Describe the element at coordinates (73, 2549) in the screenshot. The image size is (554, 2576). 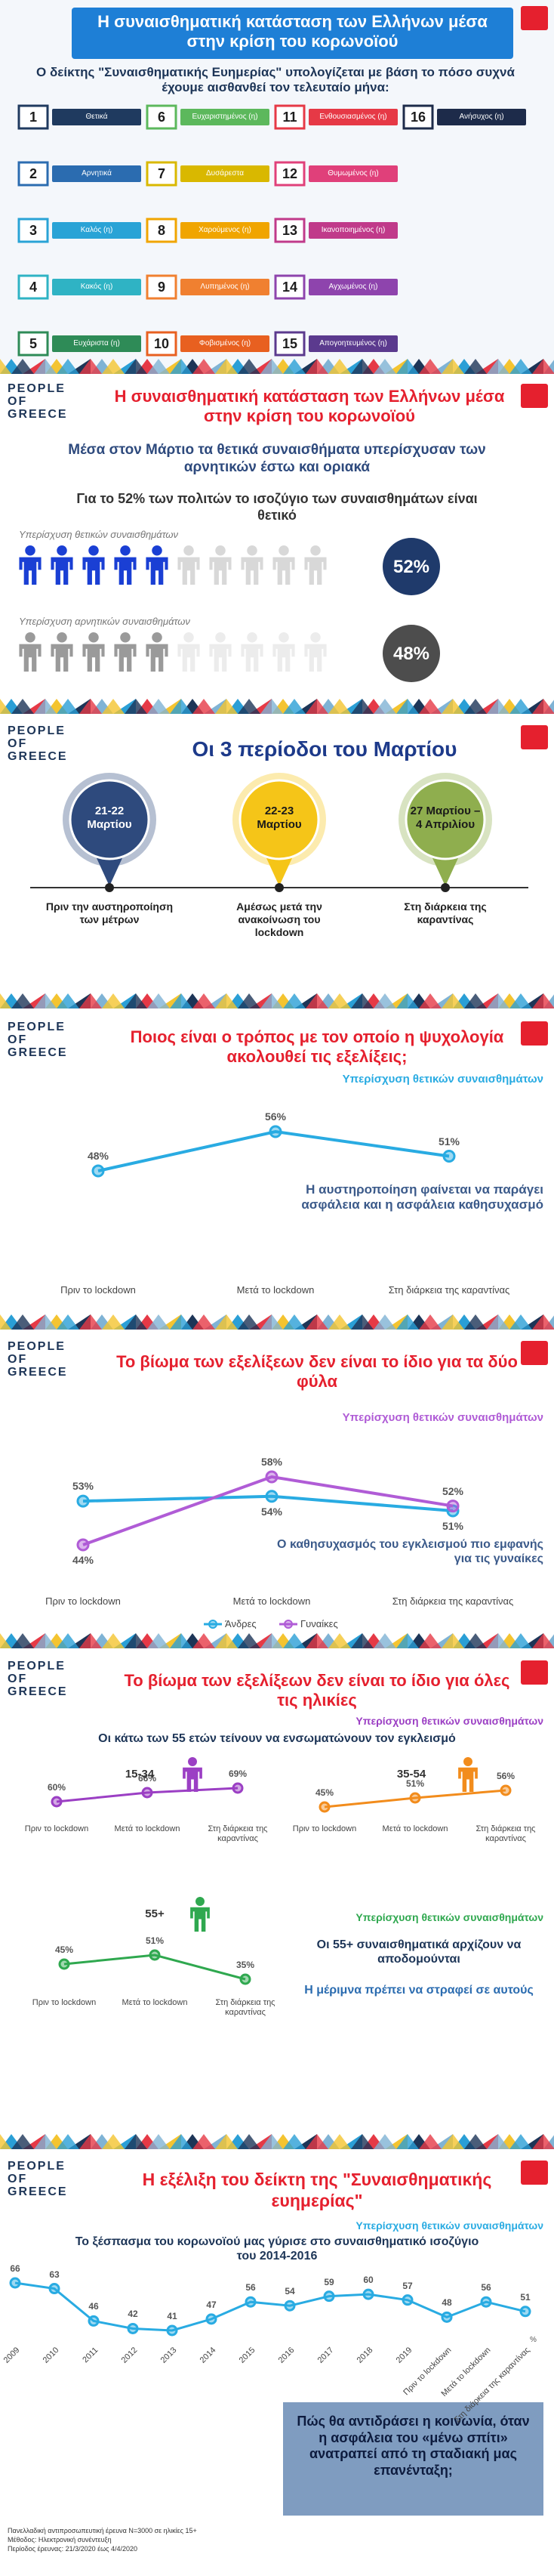
I see `footer: Περίοδος έρευνας: 21/3/2020 έως 4/4/2020` at that location.